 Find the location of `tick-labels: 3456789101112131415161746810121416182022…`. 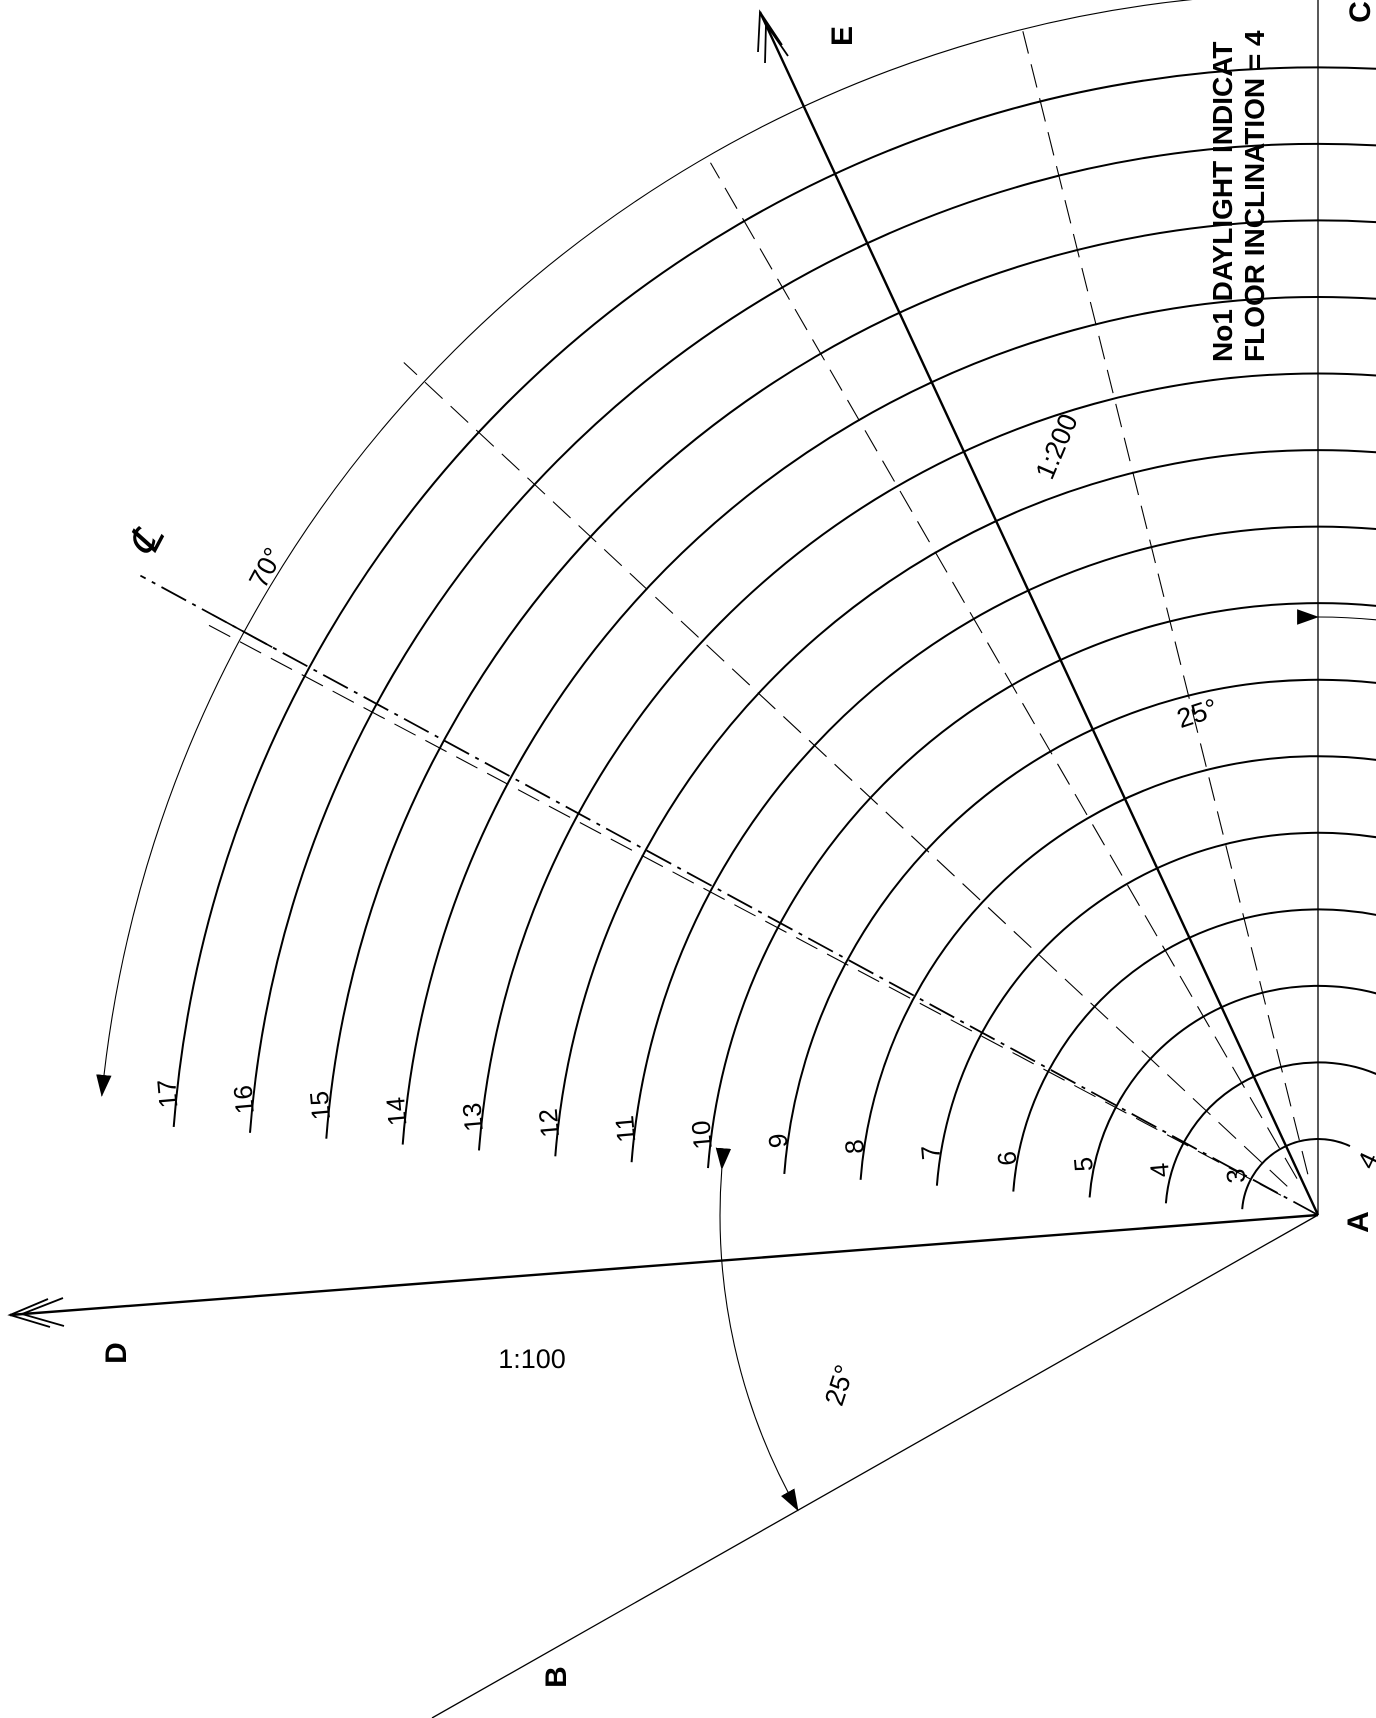

tick-labels: 3456789101112131415161746810121416182022… is located at coordinates (763, 1131).